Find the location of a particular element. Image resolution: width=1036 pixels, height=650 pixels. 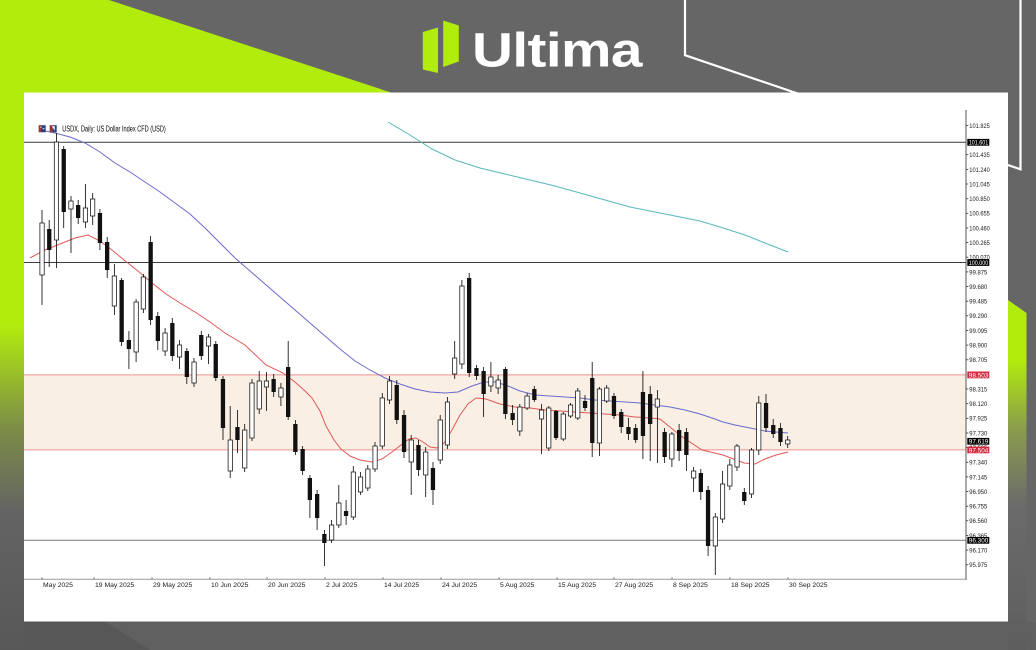

svg-text: 97.619 is located at coordinates (979, 442).